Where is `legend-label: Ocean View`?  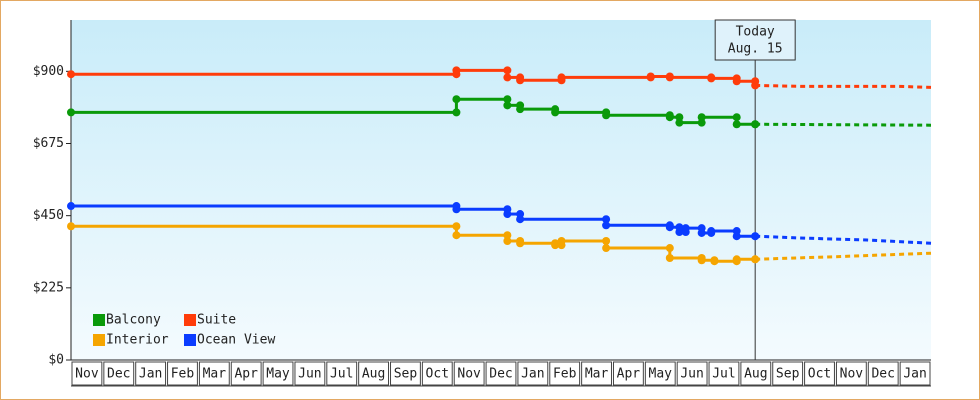
legend-label: Ocean View is located at coordinates (236, 340).